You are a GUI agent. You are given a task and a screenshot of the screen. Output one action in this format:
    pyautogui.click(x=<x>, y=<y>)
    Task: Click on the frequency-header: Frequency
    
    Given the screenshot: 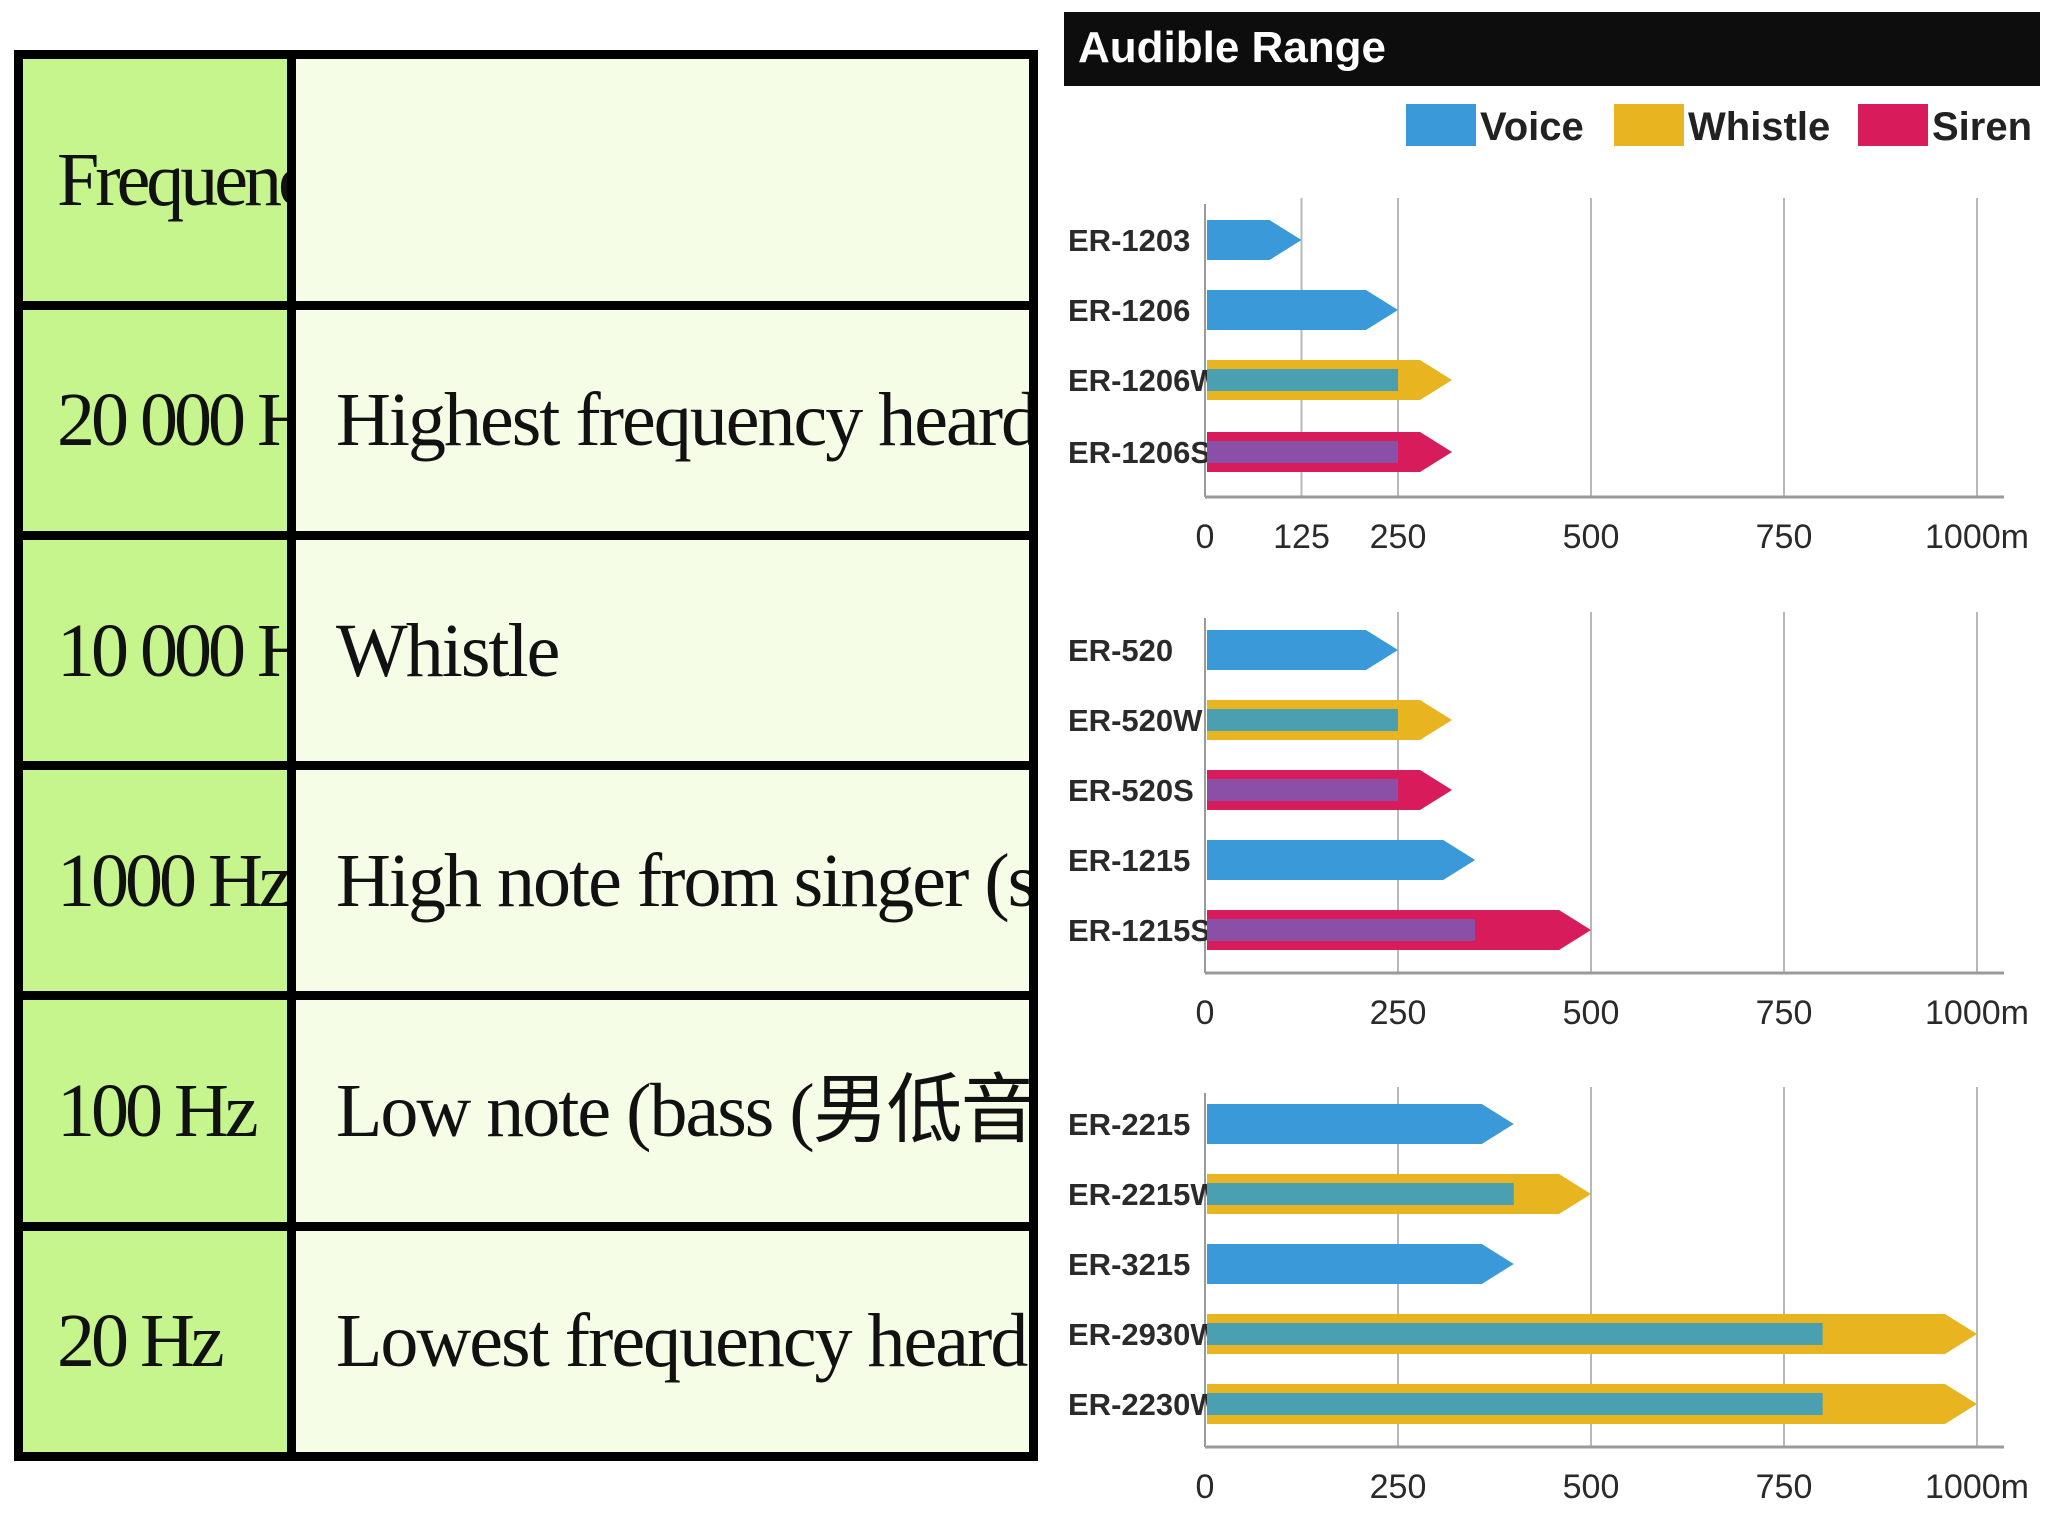 What is the action you would take?
    pyautogui.click(x=155, y=180)
    